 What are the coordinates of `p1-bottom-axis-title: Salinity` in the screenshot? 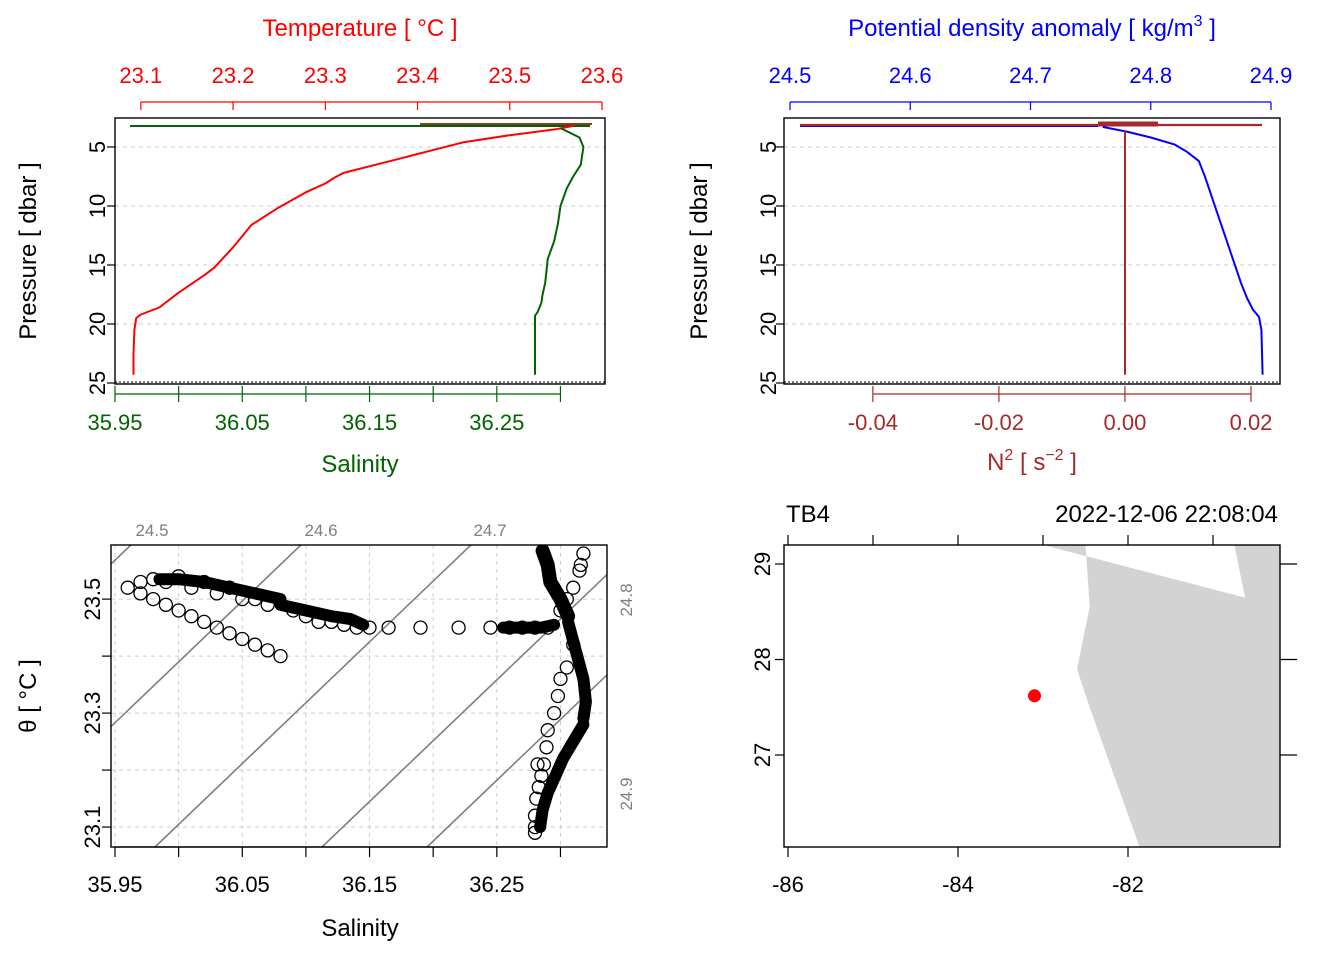 It's located at (359, 464).